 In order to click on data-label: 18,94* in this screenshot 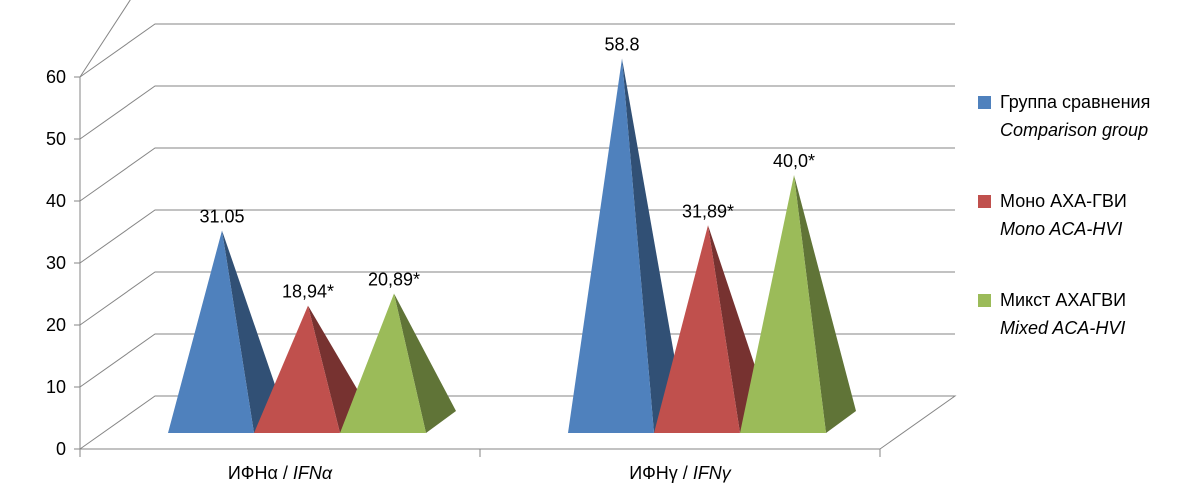, I will do `click(308, 292)`.